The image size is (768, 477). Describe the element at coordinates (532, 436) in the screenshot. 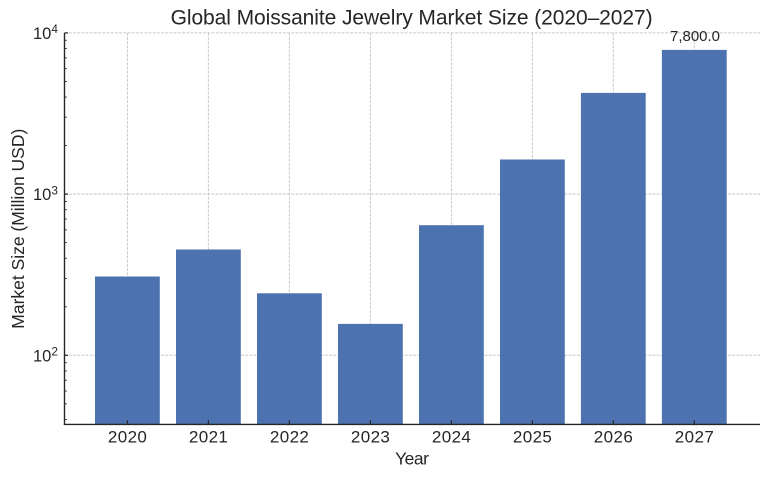

I see `svg-text: 2025` at that location.